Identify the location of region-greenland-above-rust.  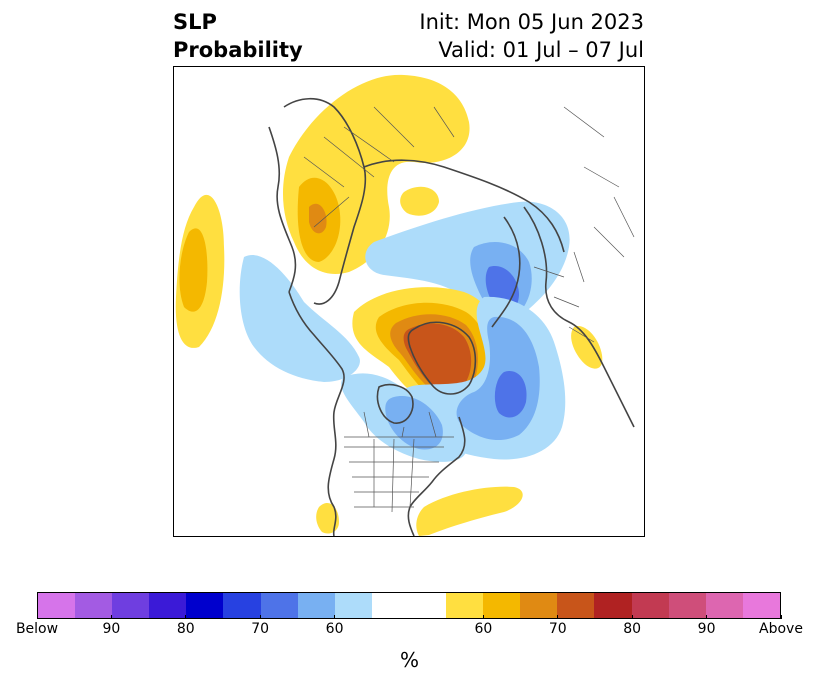
(437, 357).